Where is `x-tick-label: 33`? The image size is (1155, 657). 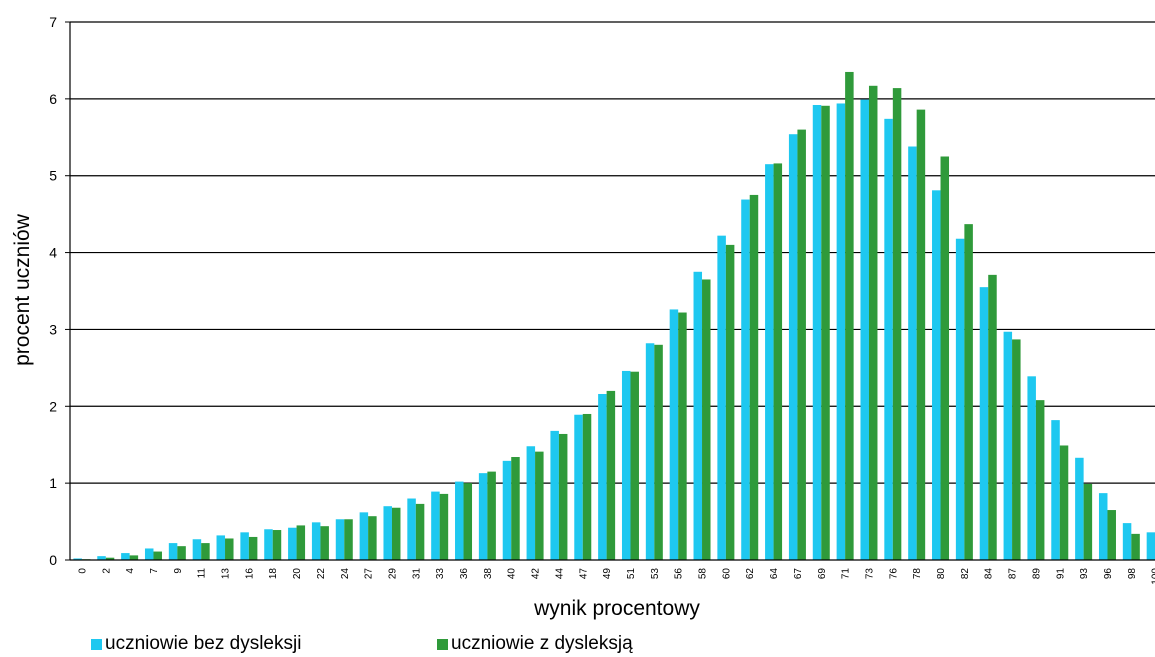
x-tick-label: 33 is located at coordinates (440, 574).